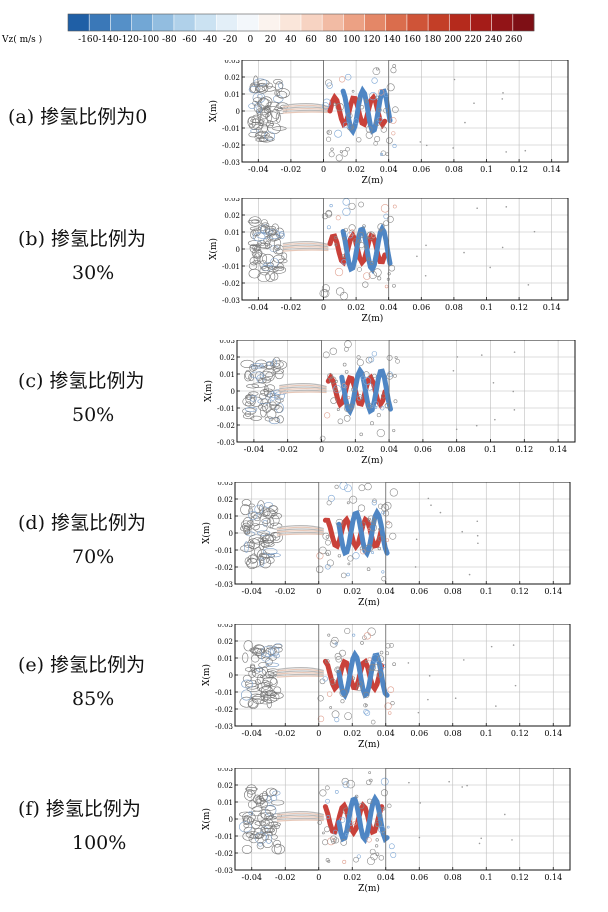 The image size is (608, 912). Describe the element at coordinates (473, 40) in the screenshot. I see `colorbar-tick-label: 220` at that location.